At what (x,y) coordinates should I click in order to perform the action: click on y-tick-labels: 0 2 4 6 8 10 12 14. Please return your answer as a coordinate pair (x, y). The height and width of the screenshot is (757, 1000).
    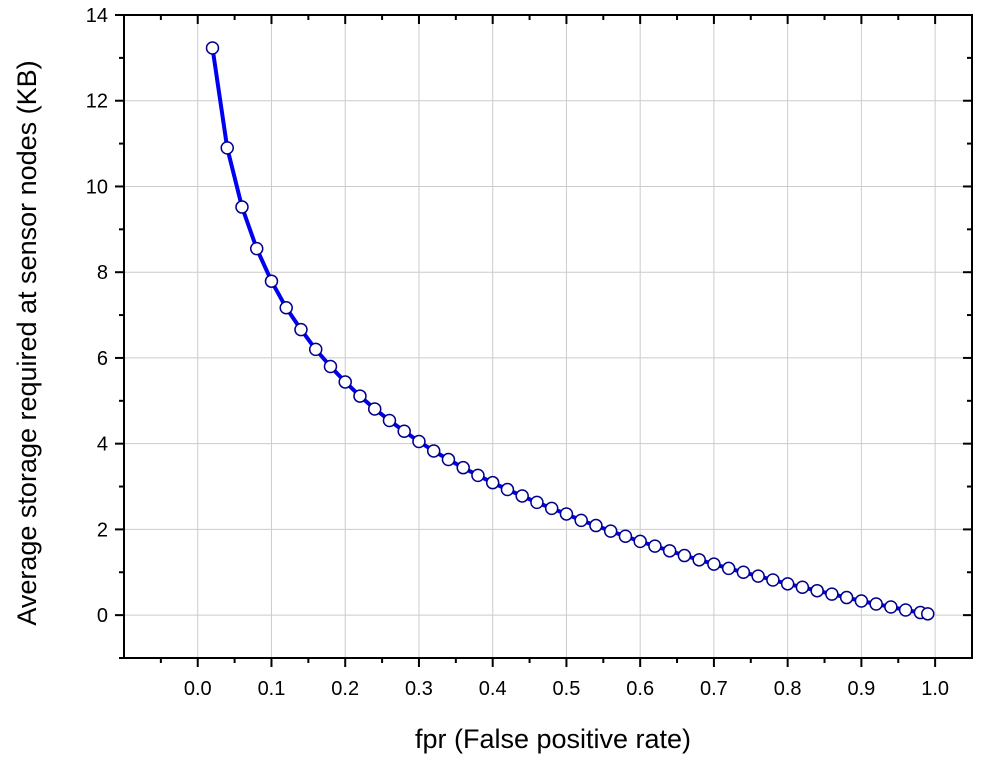
    Looking at the image, I should click on (97, 316).